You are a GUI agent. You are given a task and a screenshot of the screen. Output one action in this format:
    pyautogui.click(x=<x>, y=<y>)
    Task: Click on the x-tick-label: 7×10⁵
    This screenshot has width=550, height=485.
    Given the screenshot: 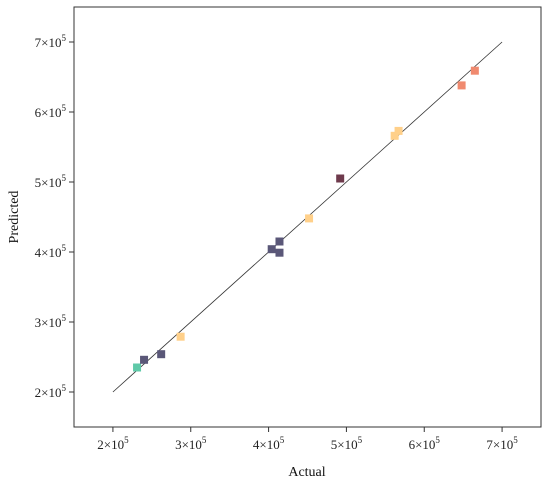 What is the action you would take?
    pyautogui.click(x=502, y=443)
    